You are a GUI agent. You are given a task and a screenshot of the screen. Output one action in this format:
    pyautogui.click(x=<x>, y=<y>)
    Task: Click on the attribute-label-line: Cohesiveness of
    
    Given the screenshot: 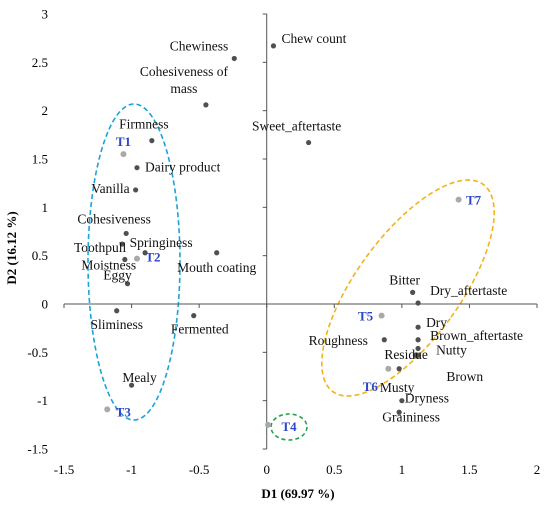 What is the action you would take?
    pyautogui.click(x=184, y=71)
    